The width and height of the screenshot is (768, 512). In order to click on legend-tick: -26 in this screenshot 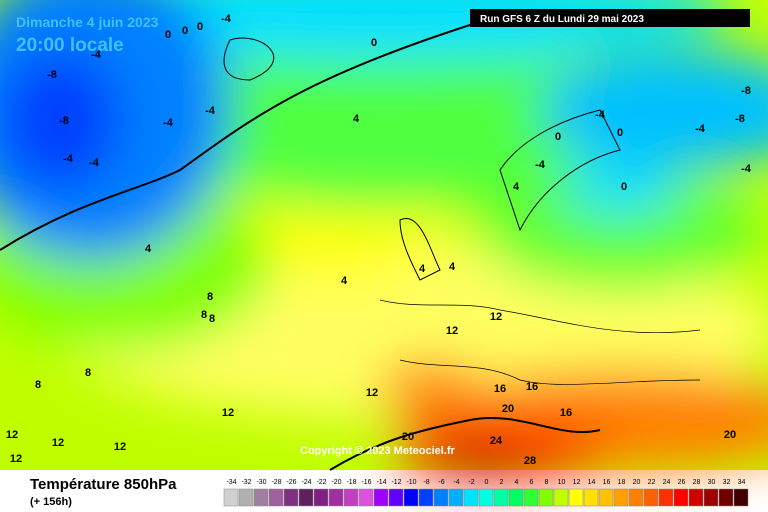, I will do `click(291, 482)`.